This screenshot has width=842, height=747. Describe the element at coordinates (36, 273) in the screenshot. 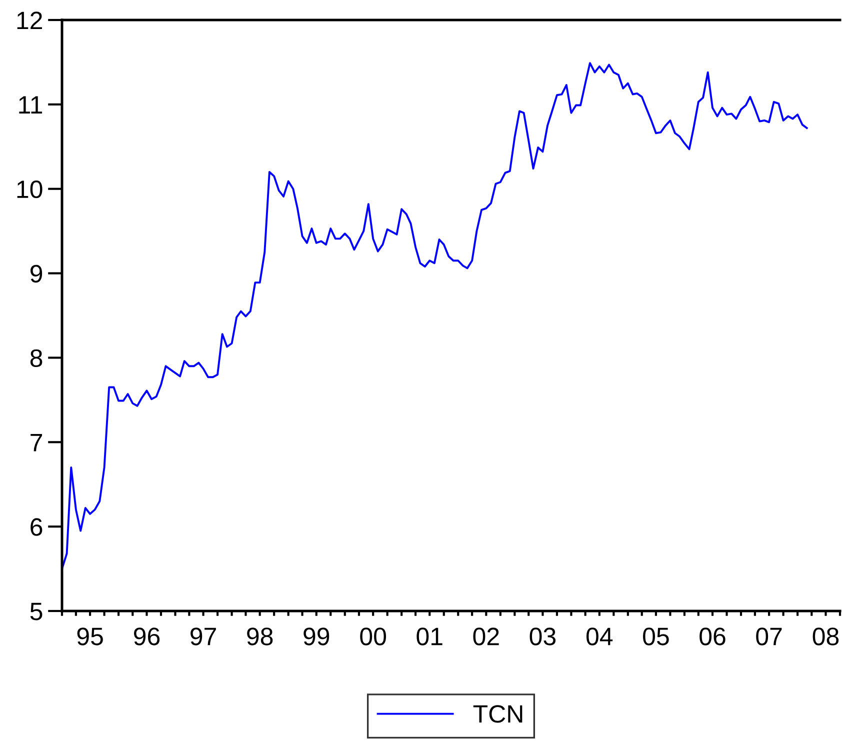

I see `y-tick-label: 9` at that location.